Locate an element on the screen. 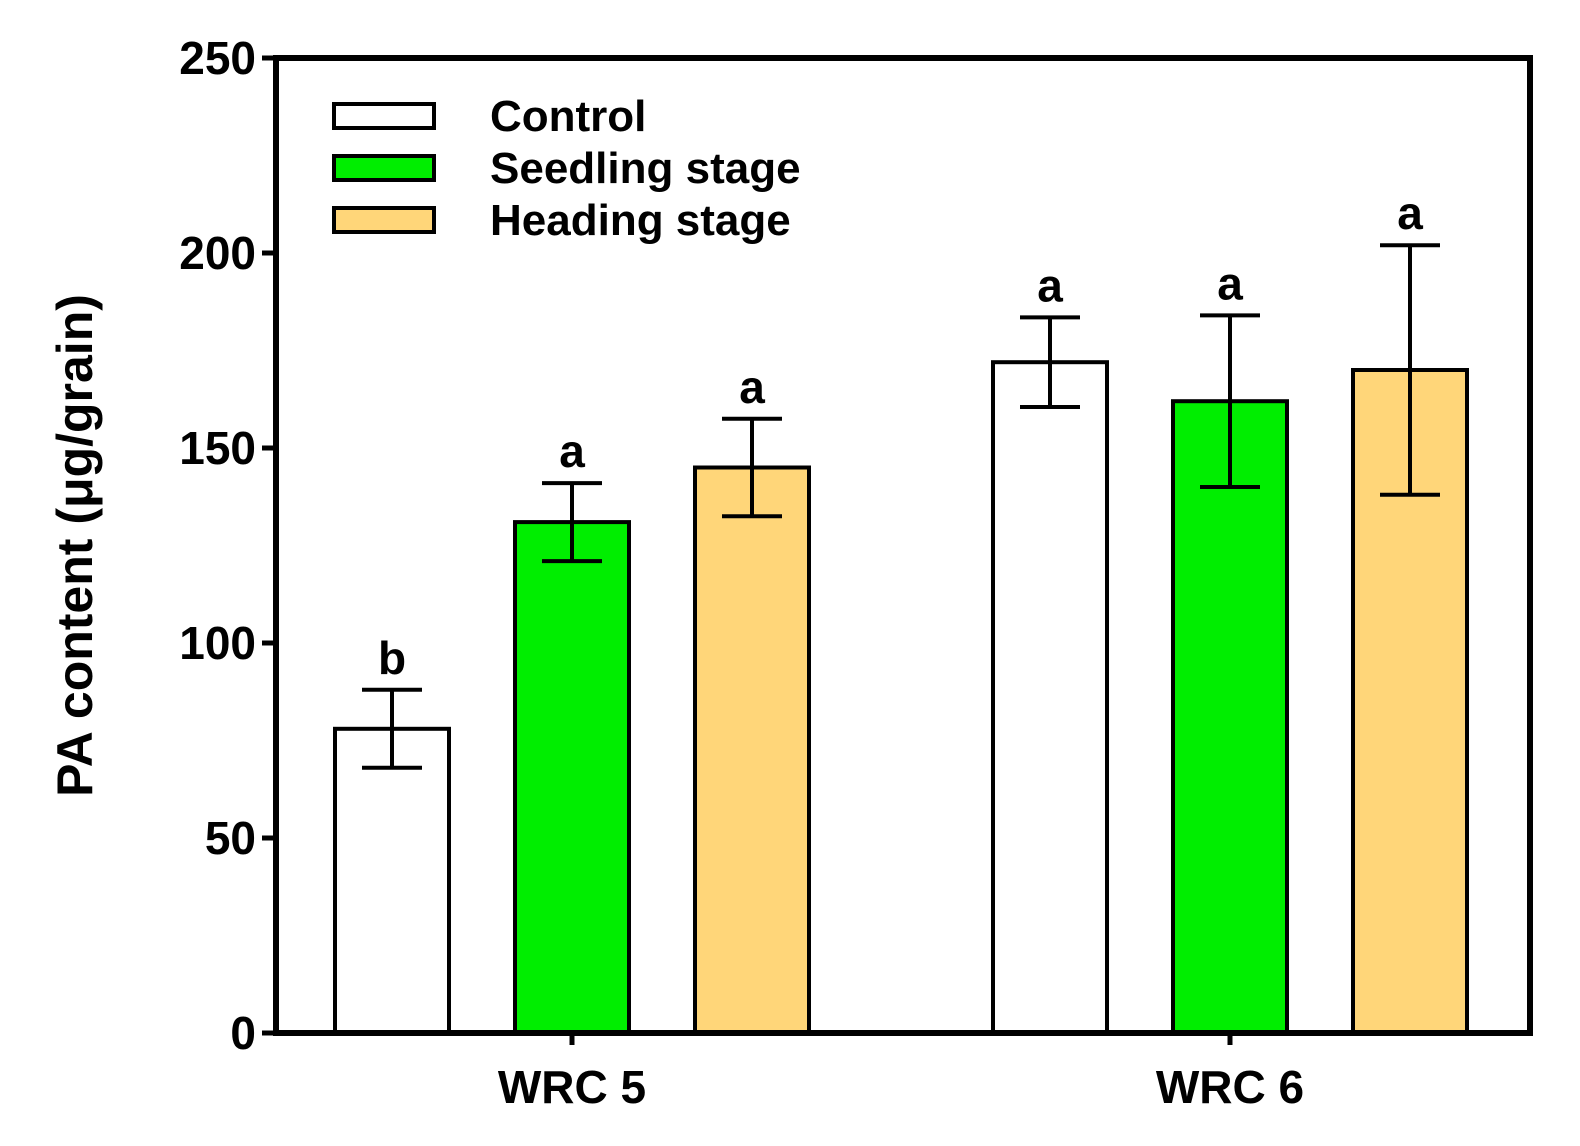 This screenshot has height=1146, width=1580. y-tick-label: 250 is located at coordinates (217, 58).